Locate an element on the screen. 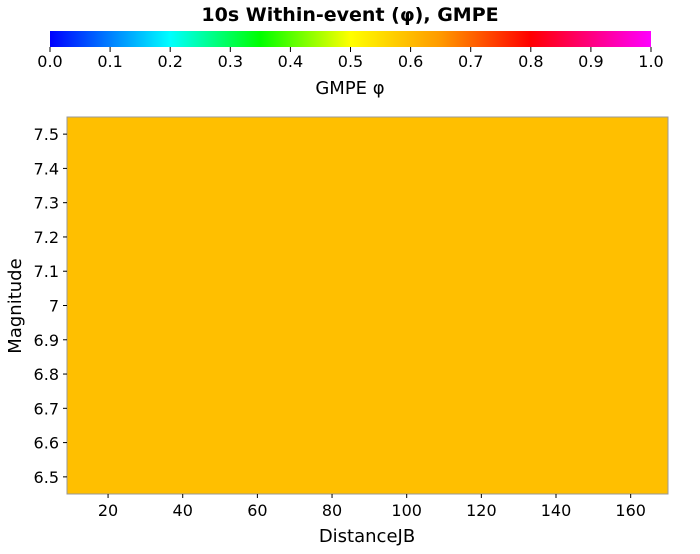  y-tick-label: 7.4 is located at coordinates (46, 168).